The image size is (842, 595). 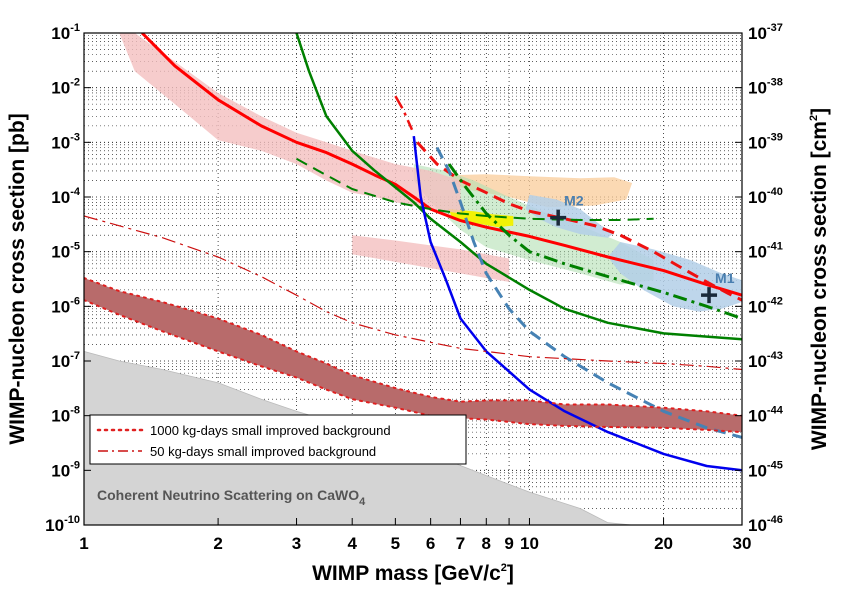 I want to click on y-tick-label-right: 10-43, so click(x=765, y=360).